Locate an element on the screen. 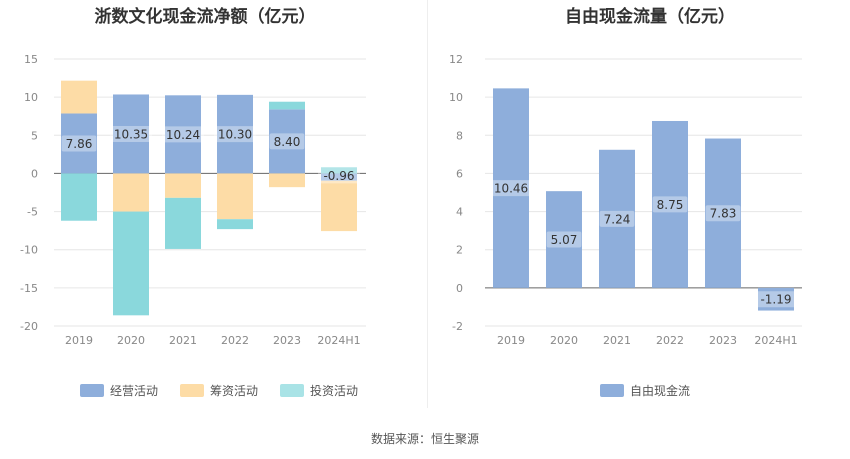  legend-label-fcf: 自由现金流 is located at coordinates (660, 391).